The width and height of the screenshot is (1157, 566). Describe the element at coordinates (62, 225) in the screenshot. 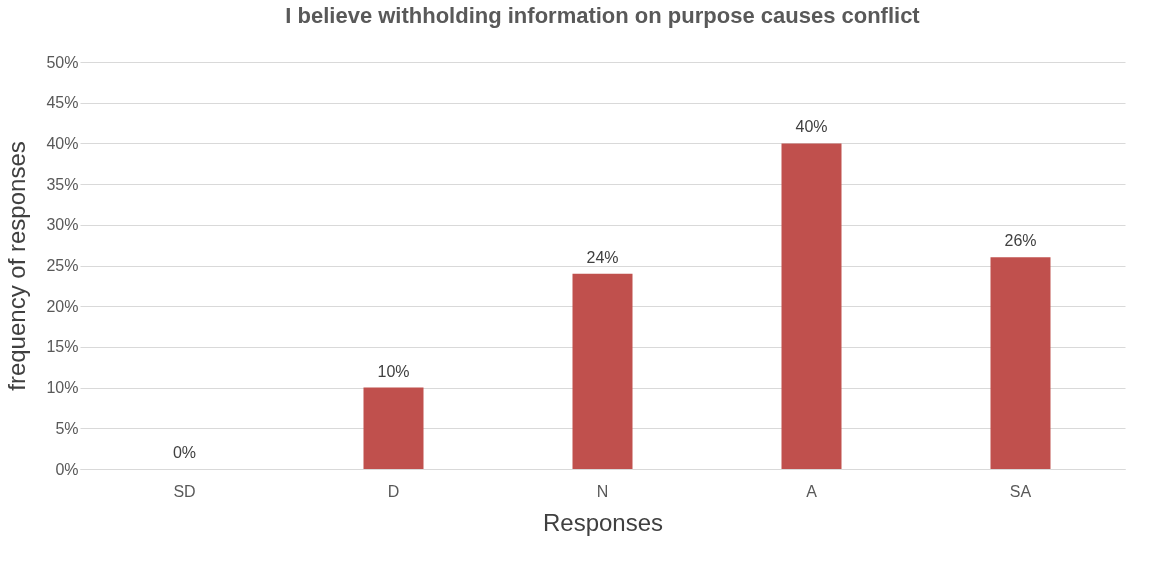

I see `y-tick-label: 30%` at that location.